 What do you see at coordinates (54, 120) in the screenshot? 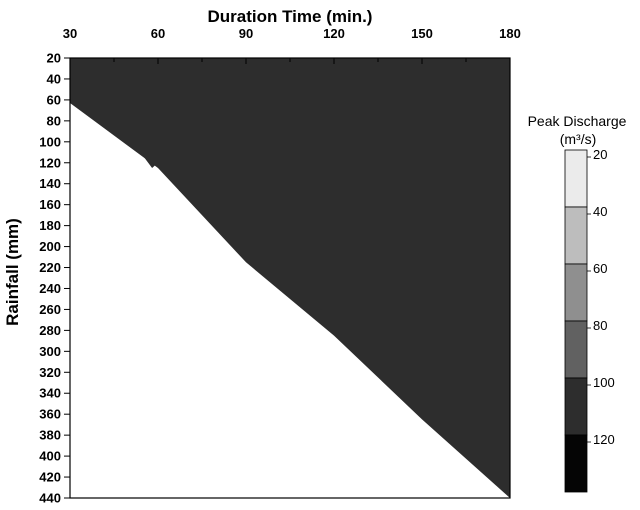
I see `y-tick-label: 80` at bounding box center [54, 120].